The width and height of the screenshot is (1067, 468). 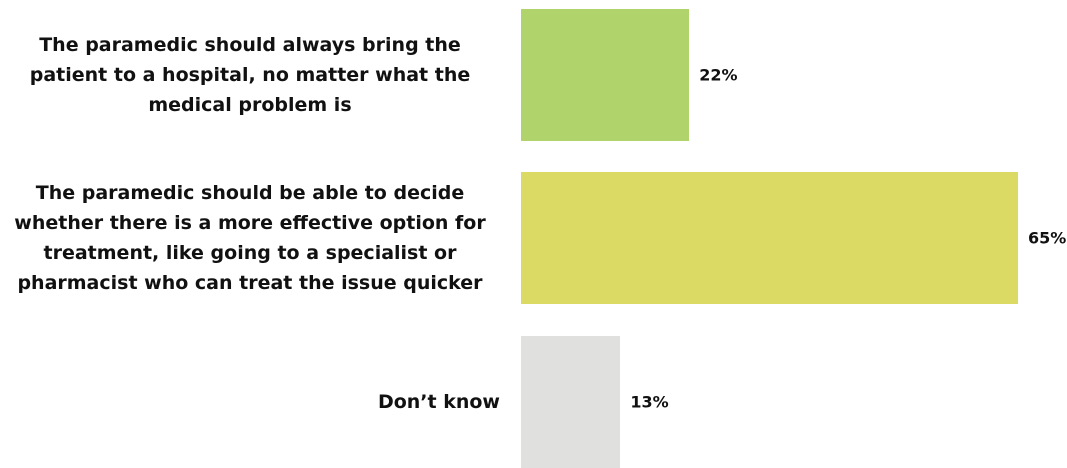 I want to click on category-label-line: The paramedic should always bring the, so click(x=250, y=45).